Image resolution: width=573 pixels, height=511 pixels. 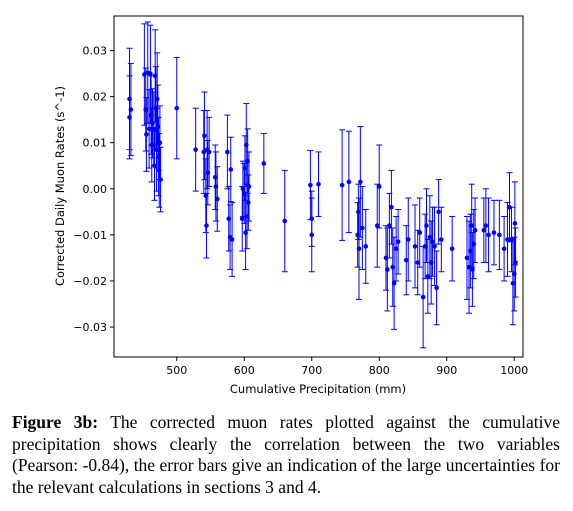 I want to click on x-tick-label: 700, so click(x=311, y=370).